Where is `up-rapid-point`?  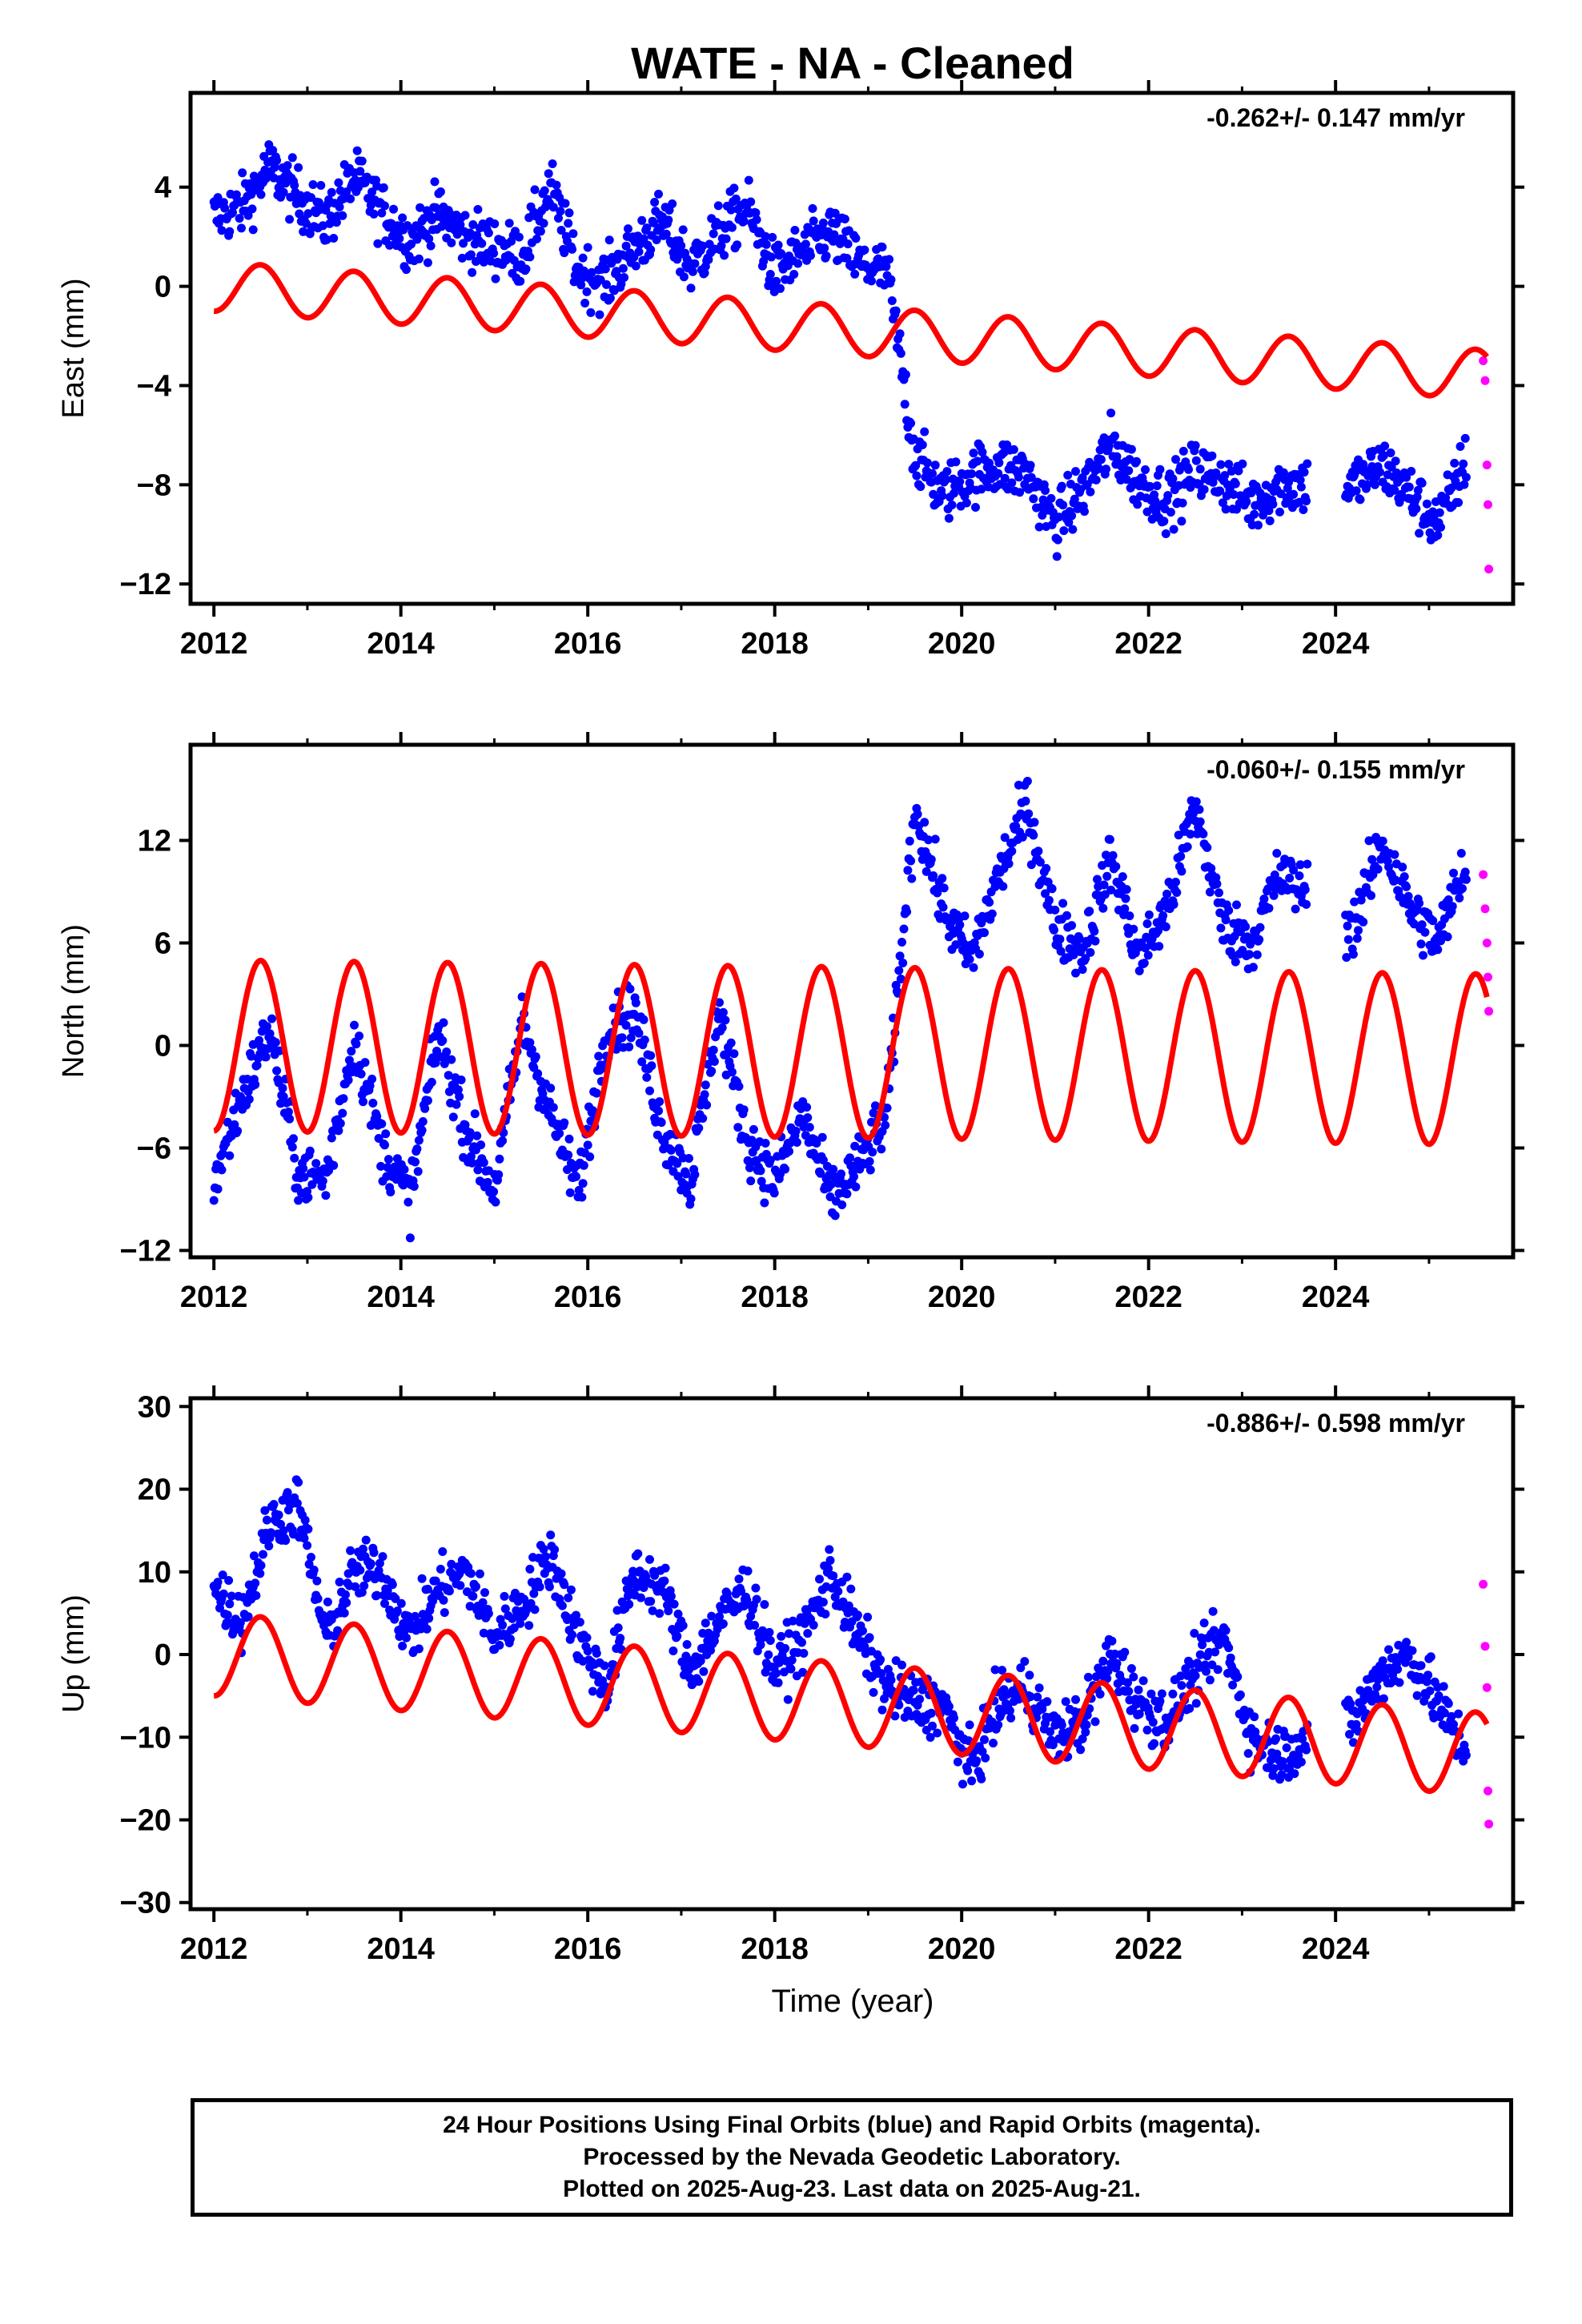
up-rapid-point is located at coordinates (1489, 1824).